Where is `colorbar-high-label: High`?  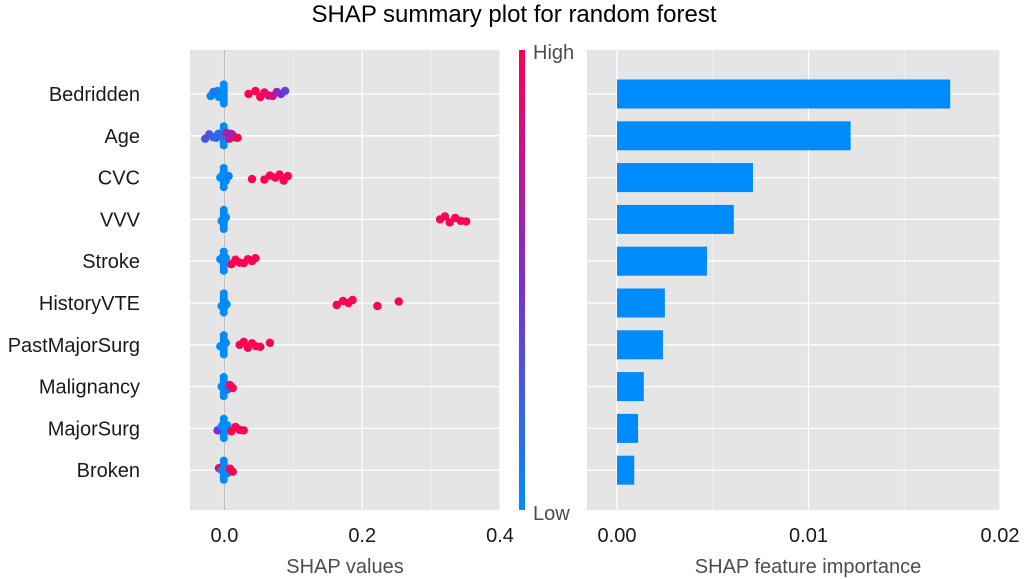
colorbar-high-label: High is located at coordinates (553, 53).